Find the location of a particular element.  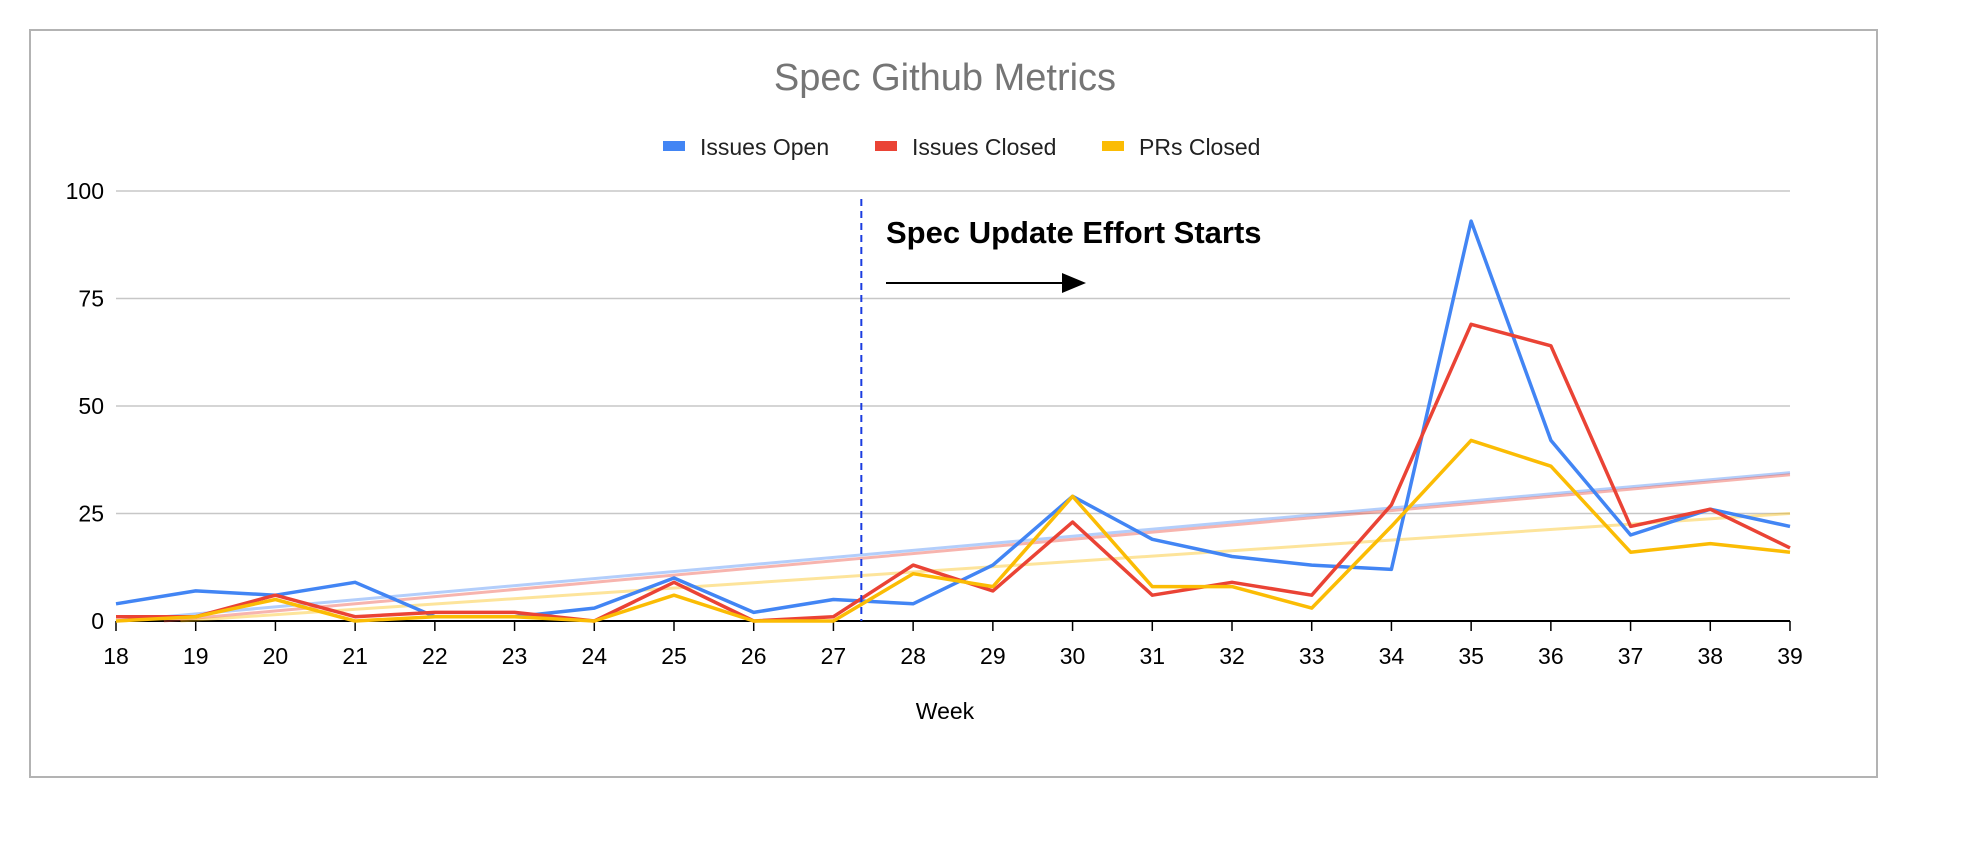

trendline-issues-closed is located at coordinates (977, 548).